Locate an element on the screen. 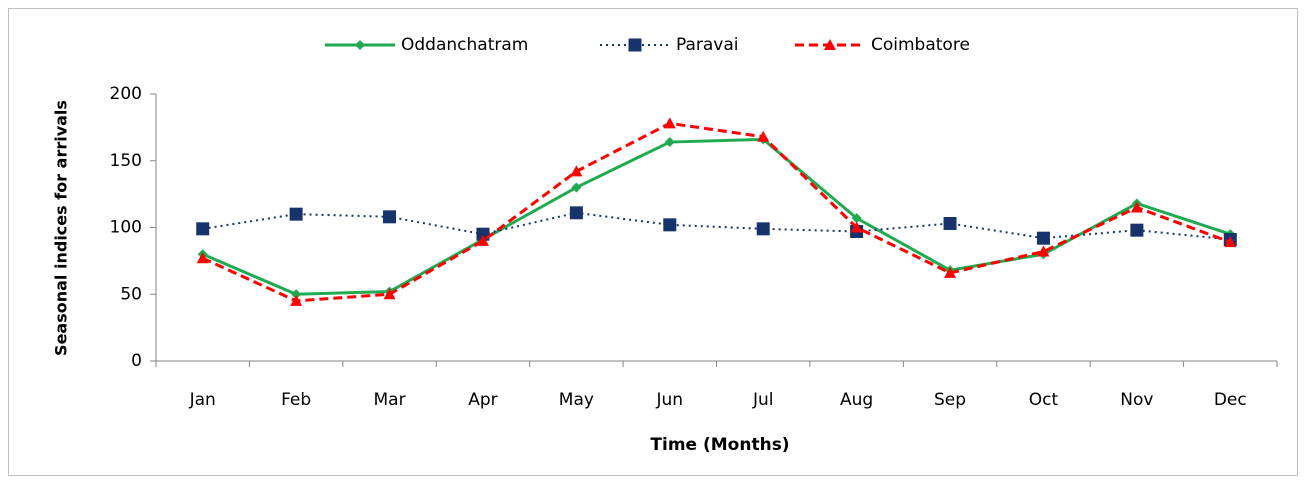  legend-label: Paravai is located at coordinates (707, 45).